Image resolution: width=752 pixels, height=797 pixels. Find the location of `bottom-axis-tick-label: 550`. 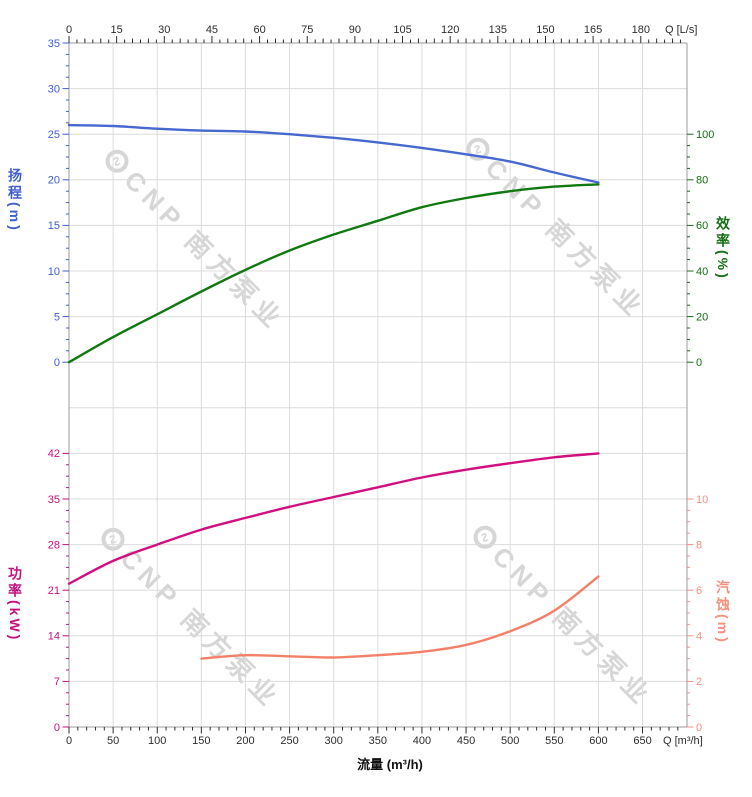

bottom-axis-tick-label: 550 is located at coordinates (554, 741).